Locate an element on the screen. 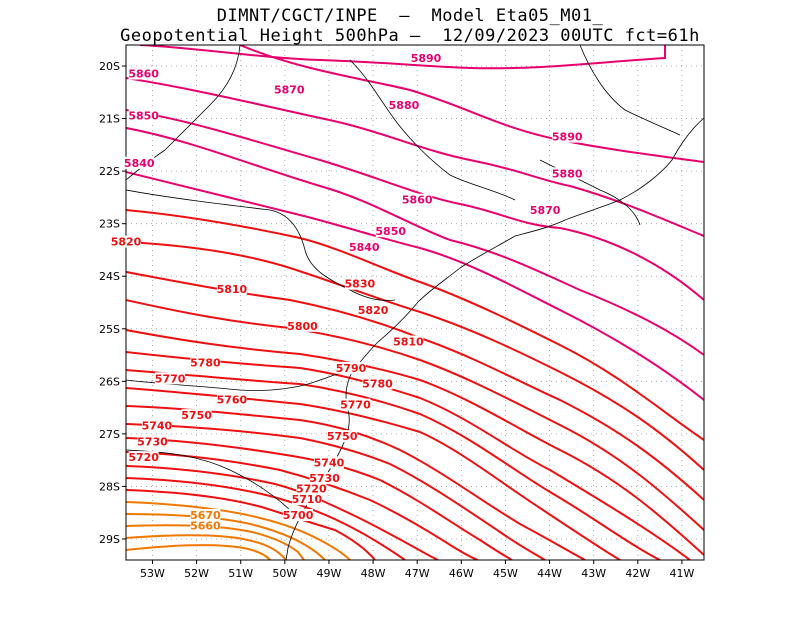 Image resolution: width=800 pixels, height=618 pixels. lat-tick-label: 20S is located at coordinates (109, 66).